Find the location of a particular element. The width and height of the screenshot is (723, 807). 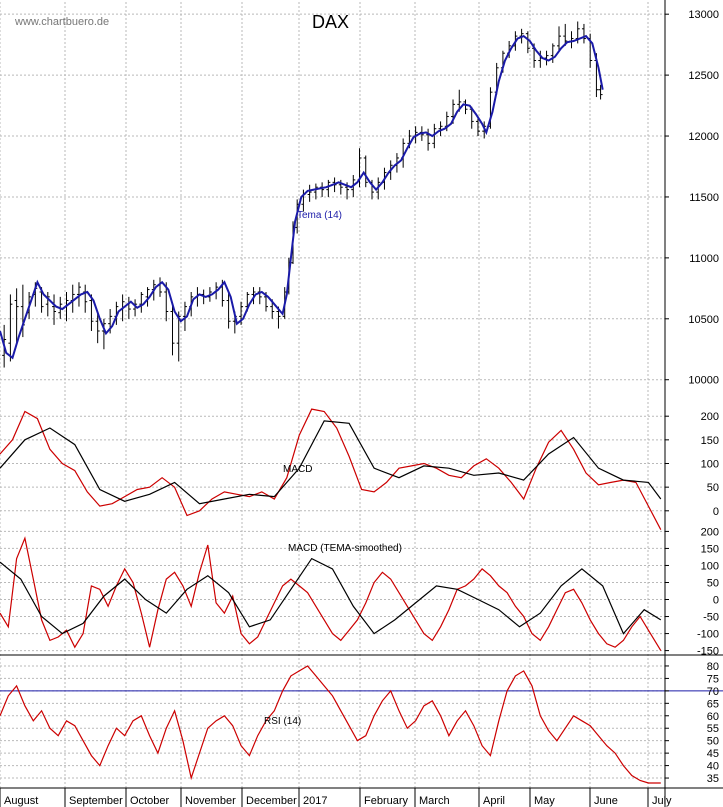

y-tick-label: 11000 is located at coordinates (704, 259).